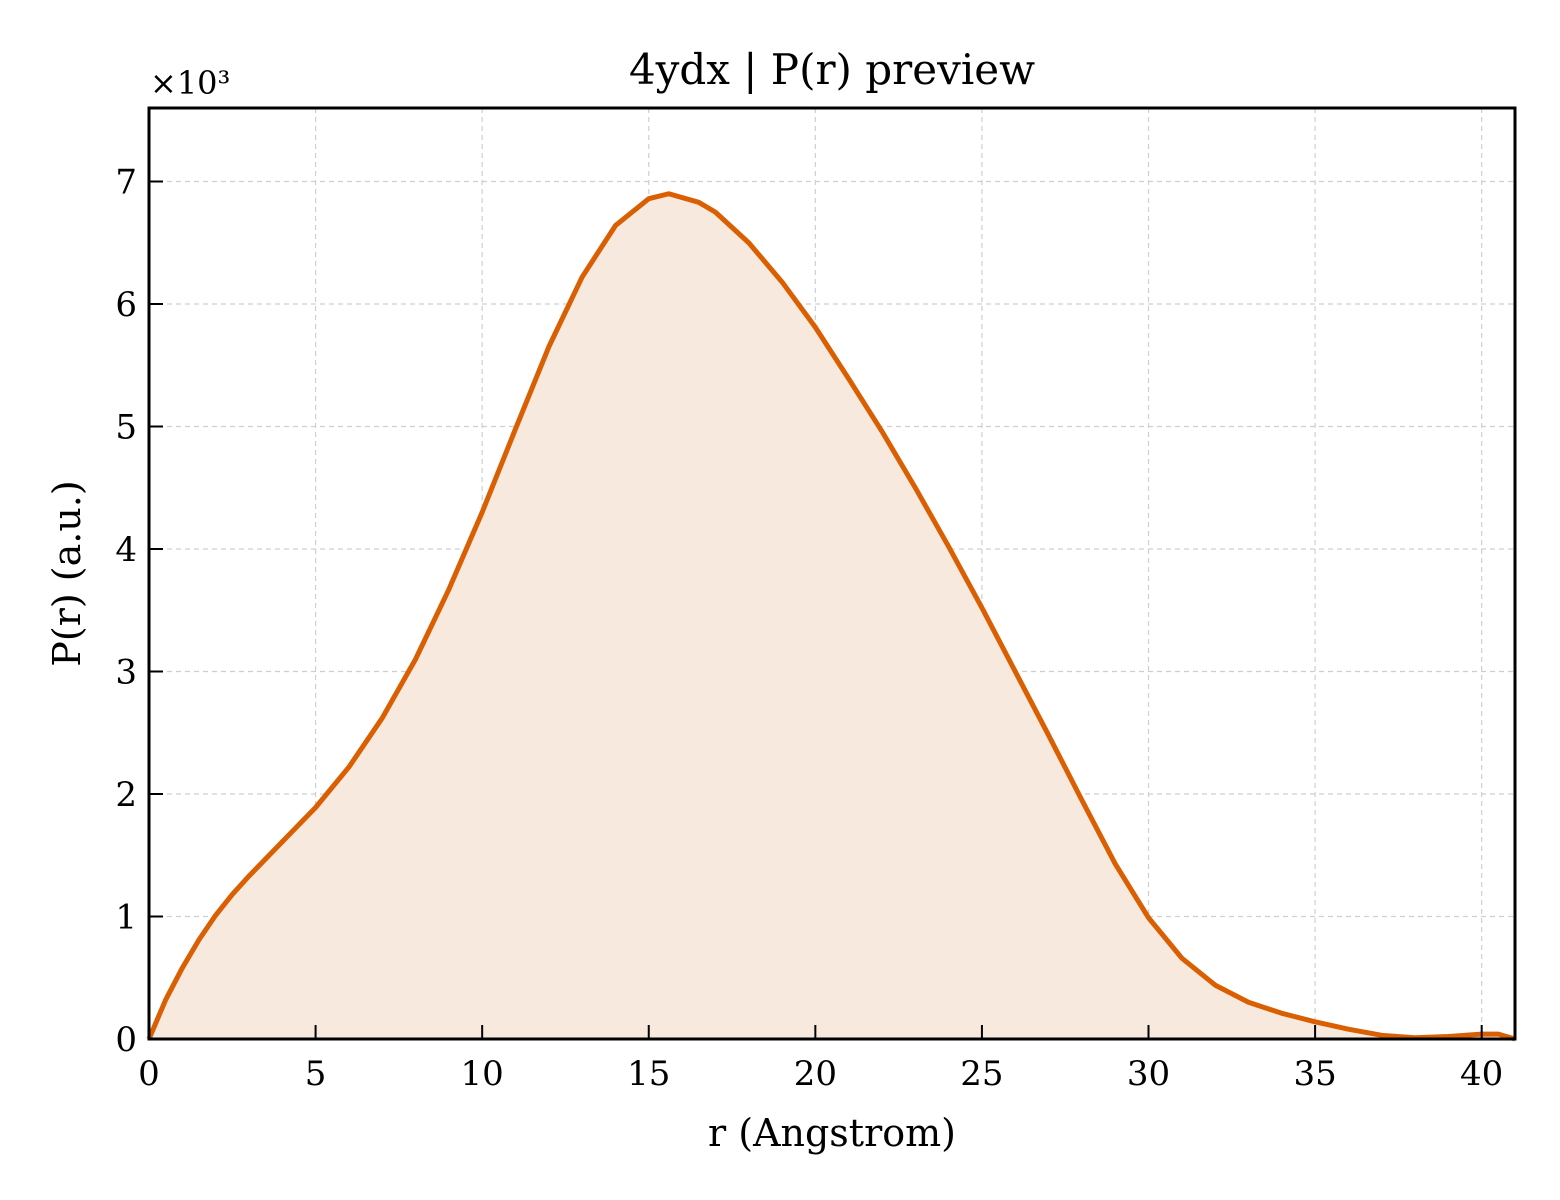  What do you see at coordinates (482, 1074) in the screenshot?
I see `x-tick-label: 10` at bounding box center [482, 1074].